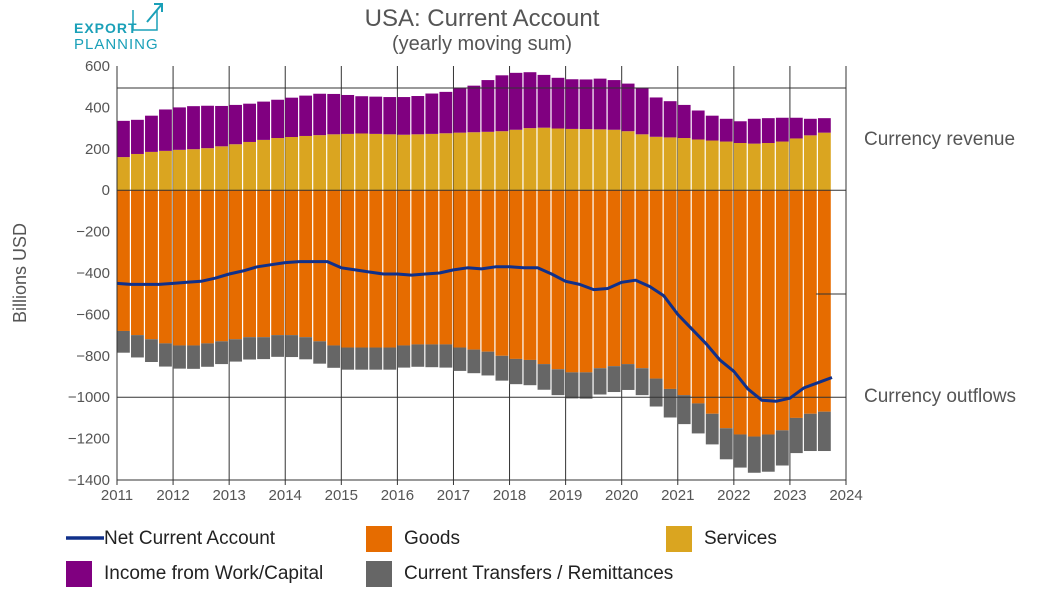 This screenshot has width=1043, height=600. Describe the element at coordinates (845, 495) in the screenshot. I see `x-tick-label: 2024` at that location.